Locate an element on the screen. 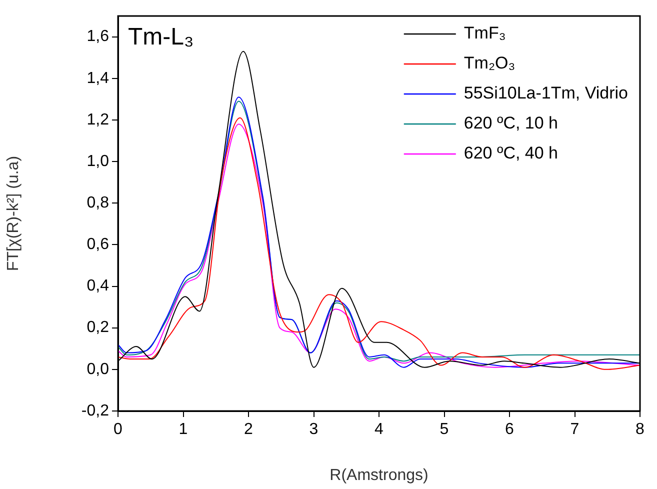 The width and height of the screenshot is (657, 489). y-tick-label: 1,4 is located at coordinates (98, 78).